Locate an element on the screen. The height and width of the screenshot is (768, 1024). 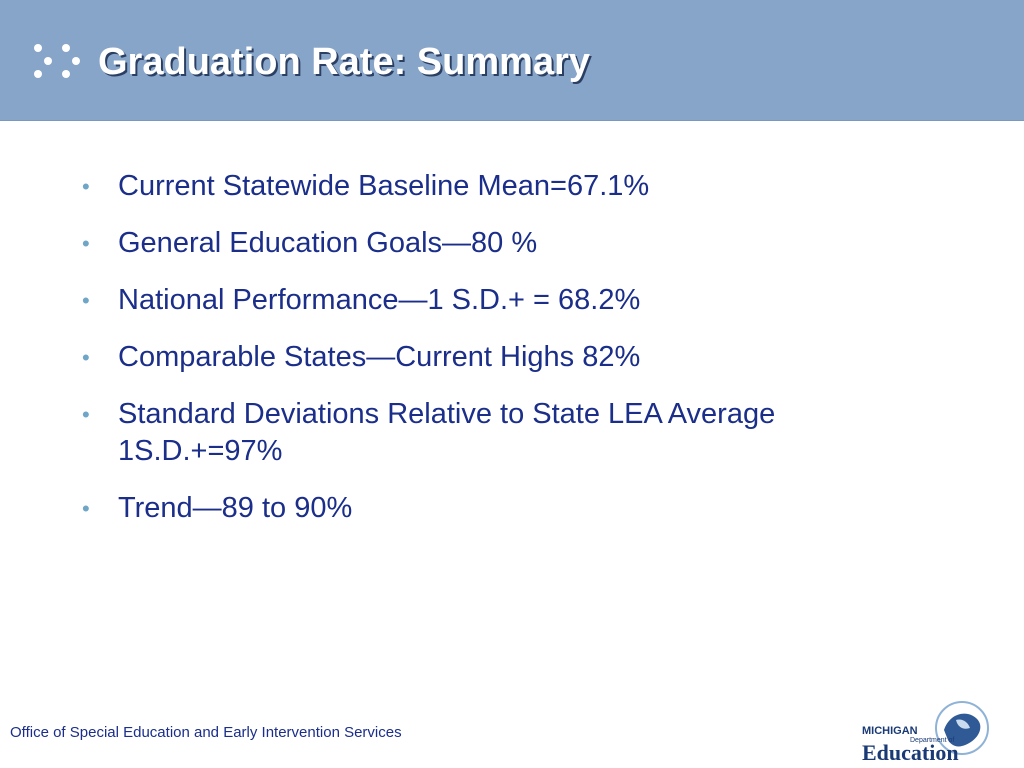
michigan-education-logo: MICHIGAN Department of Education is located at coordinates (925, 732).